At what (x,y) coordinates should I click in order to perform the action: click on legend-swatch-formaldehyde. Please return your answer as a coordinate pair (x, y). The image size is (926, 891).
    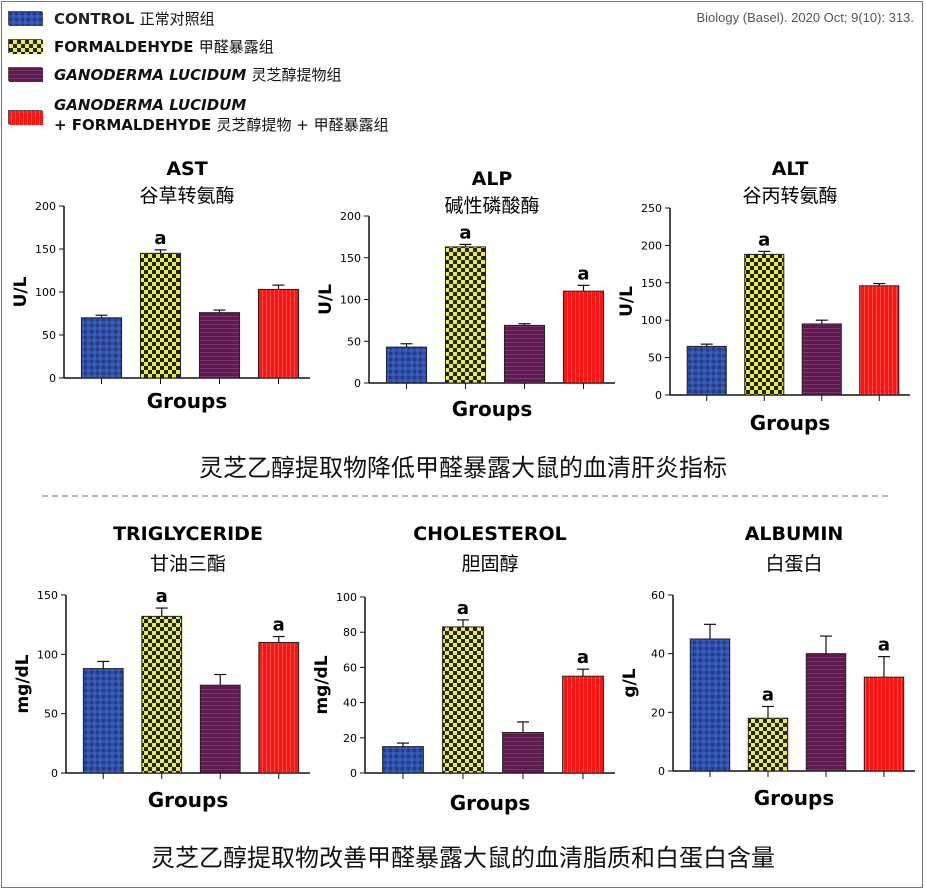
    Looking at the image, I should click on (25, 46).